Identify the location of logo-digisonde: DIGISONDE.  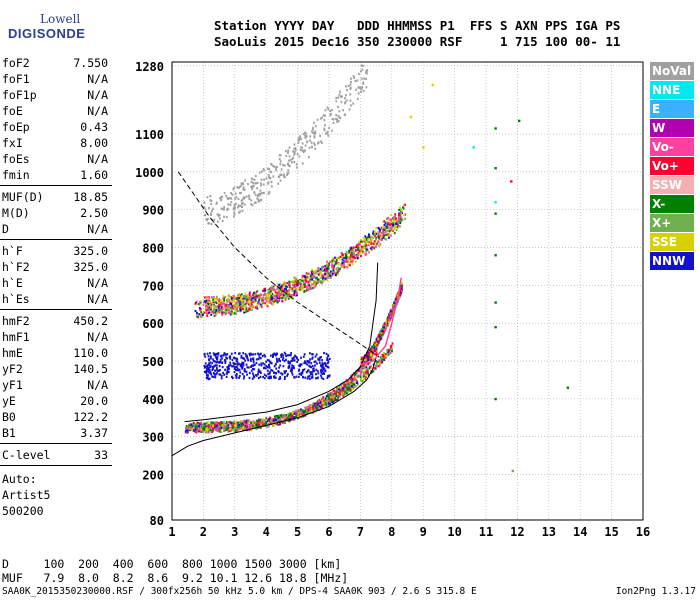
(47, 33).